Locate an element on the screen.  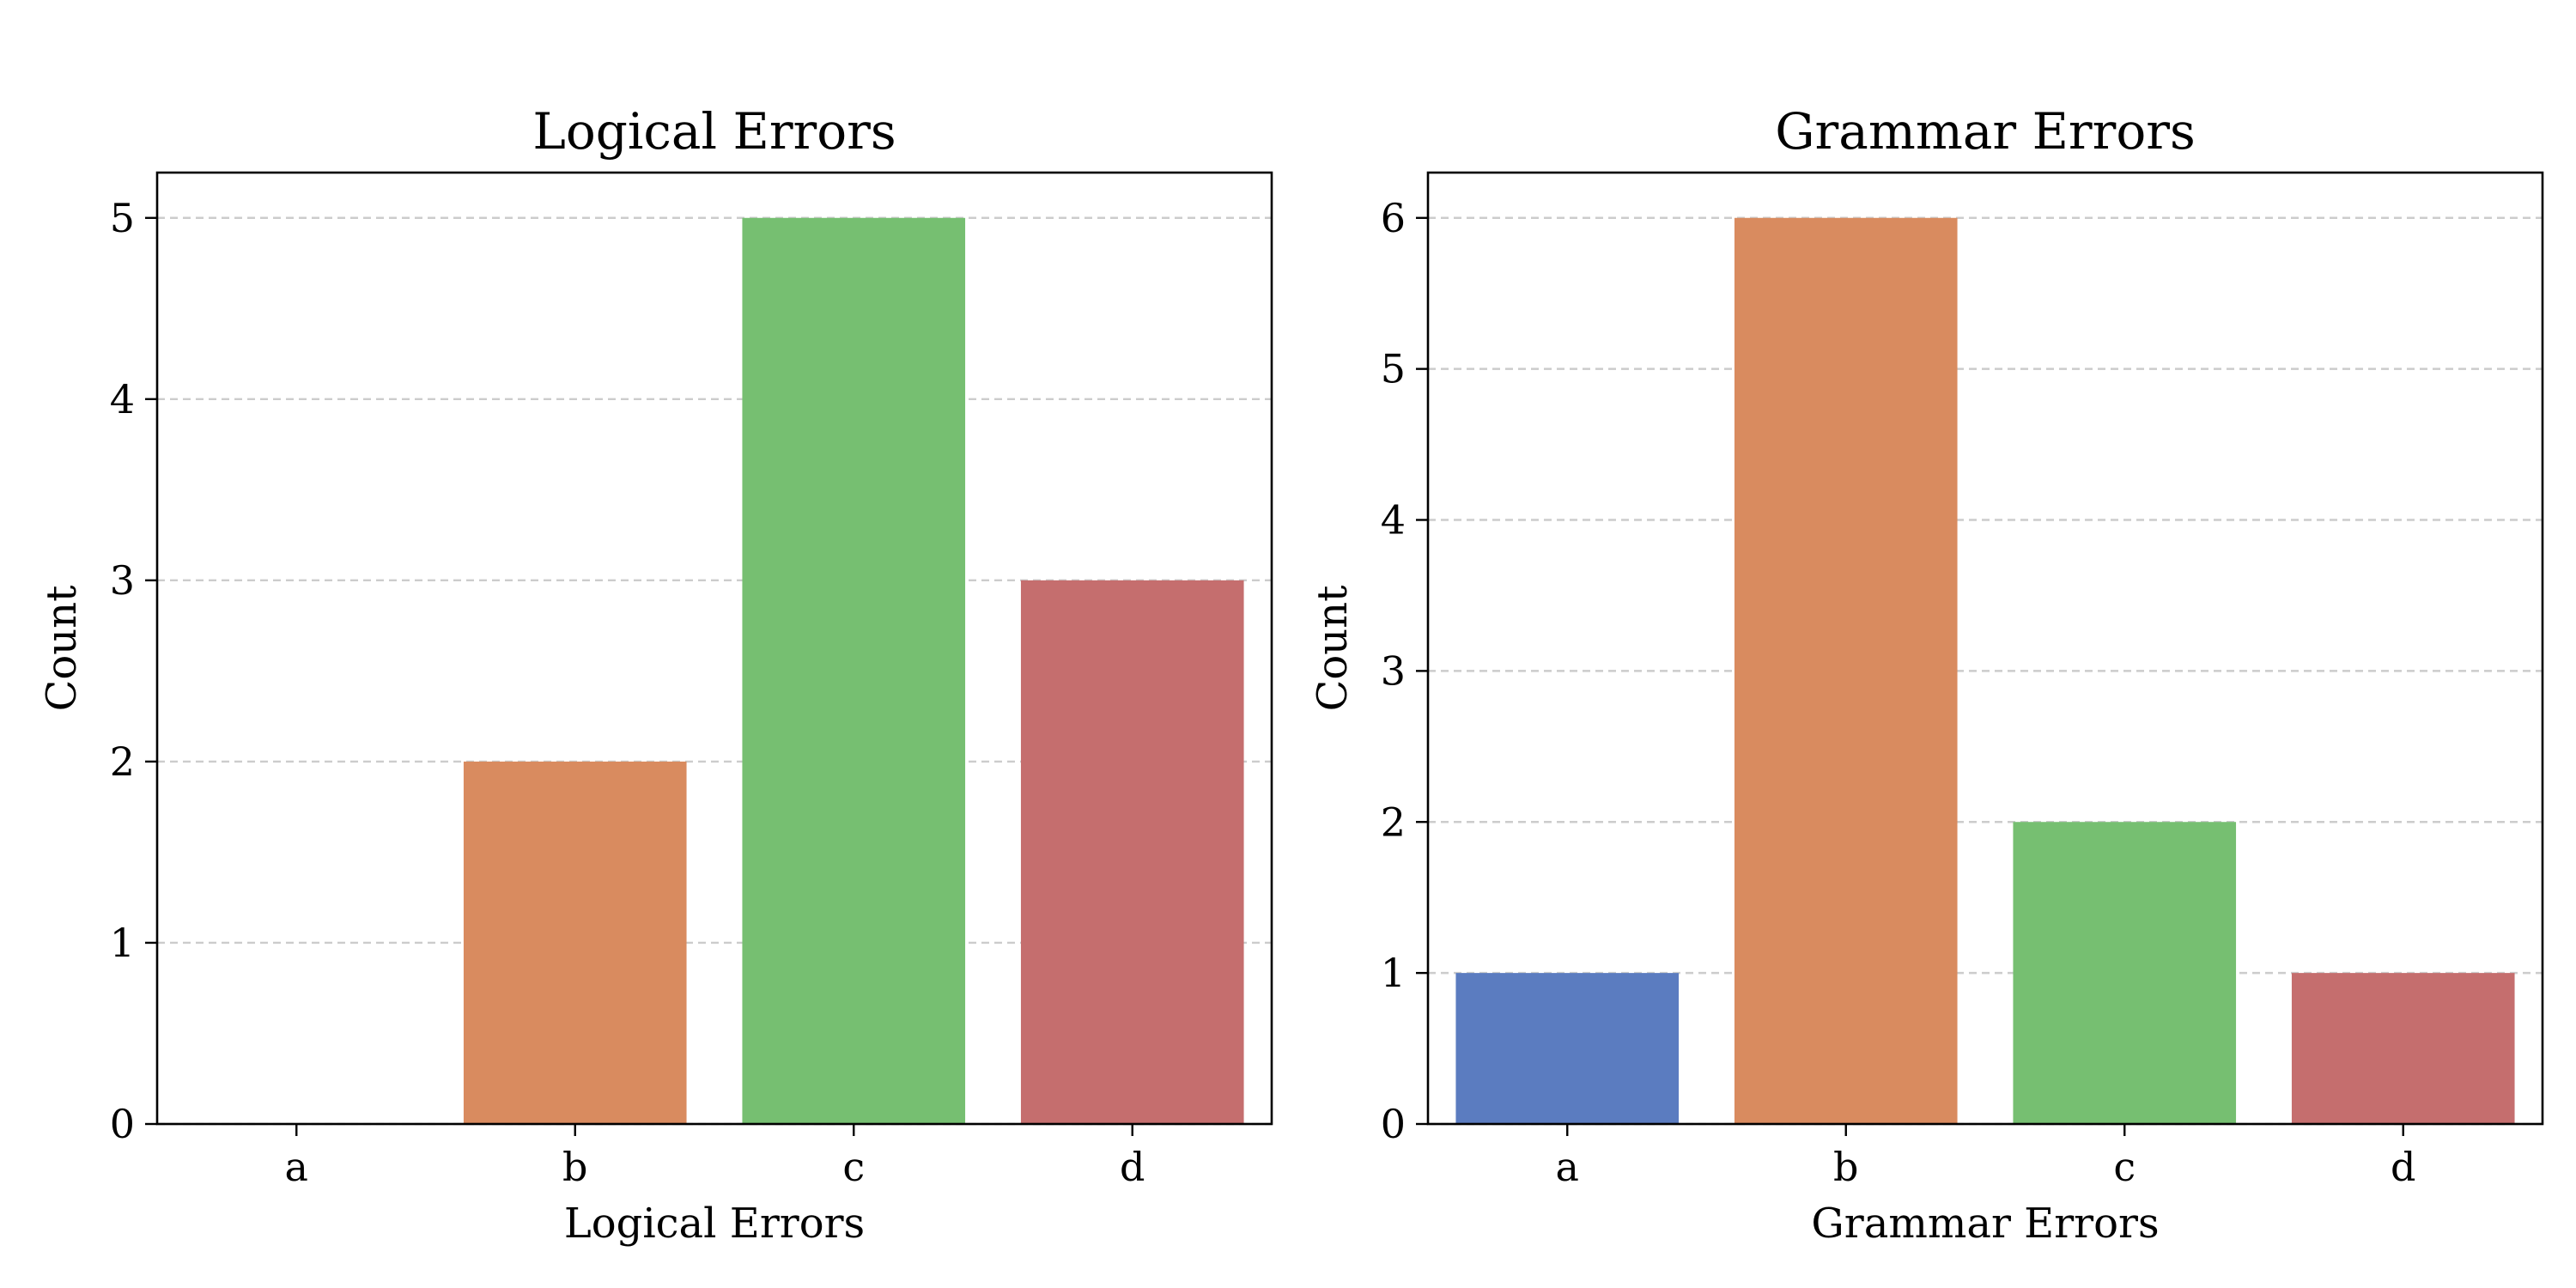
chart-title: Logical Errors is located at coordinates (714, 132).